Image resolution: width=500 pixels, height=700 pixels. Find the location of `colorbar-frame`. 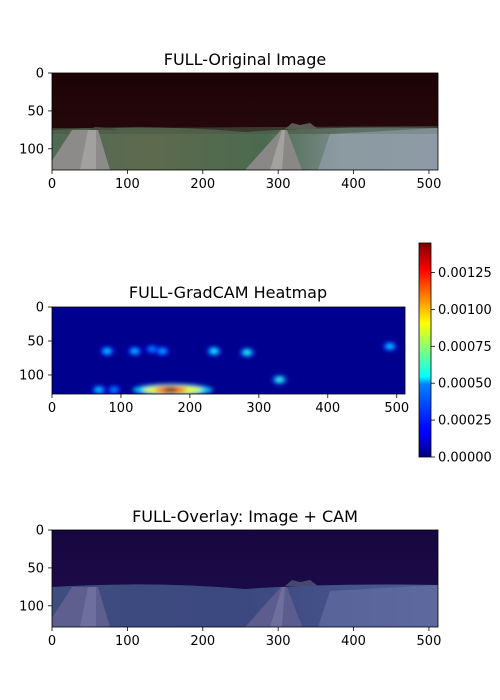

colorbar-frame is located at coordinates (425, 350).